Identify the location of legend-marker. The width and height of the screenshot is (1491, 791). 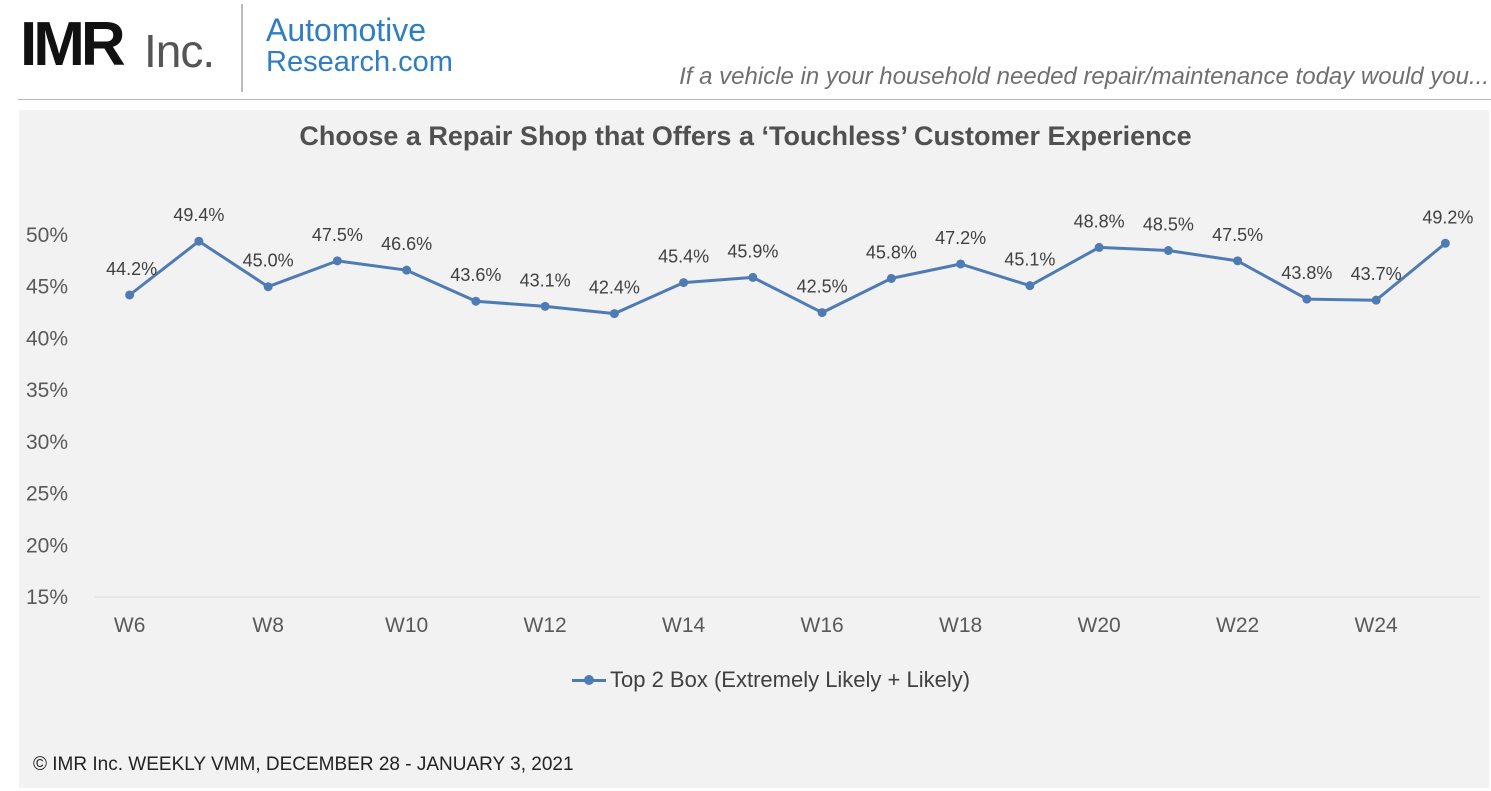
(589, 680).